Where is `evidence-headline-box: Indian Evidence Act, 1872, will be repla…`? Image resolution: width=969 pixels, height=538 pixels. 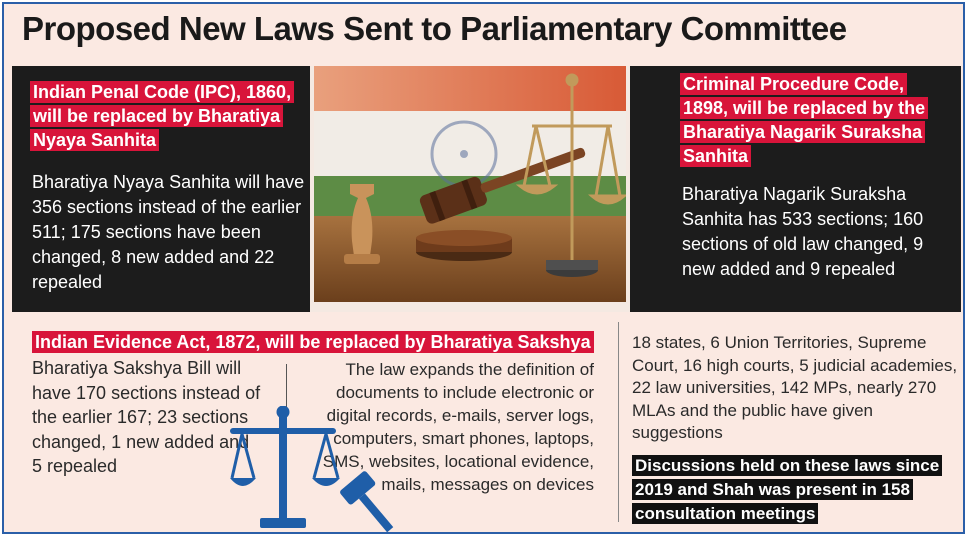
evidence-headline-box: Indian Evidence Act, 1872, will be repla… is located at coordinates (313, 342).